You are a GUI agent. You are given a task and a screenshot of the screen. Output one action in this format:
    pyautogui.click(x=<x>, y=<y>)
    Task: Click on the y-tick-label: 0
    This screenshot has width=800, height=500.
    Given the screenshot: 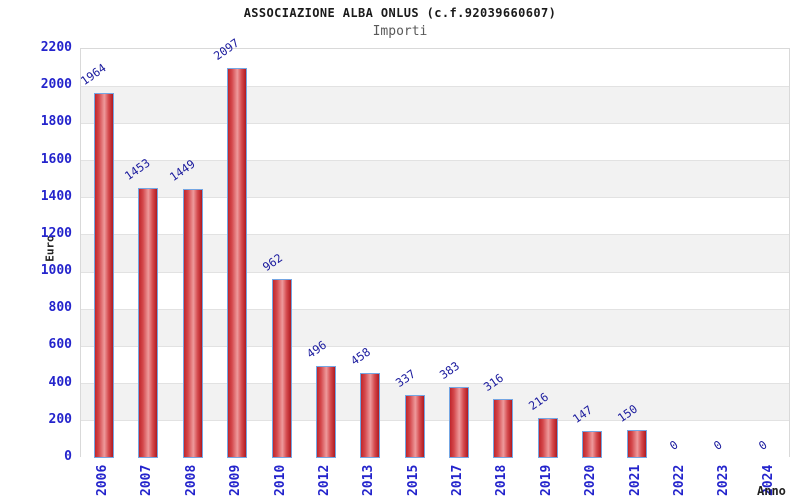 What is the action you would take?
    pyautogui.click(x=68, y=456)
    